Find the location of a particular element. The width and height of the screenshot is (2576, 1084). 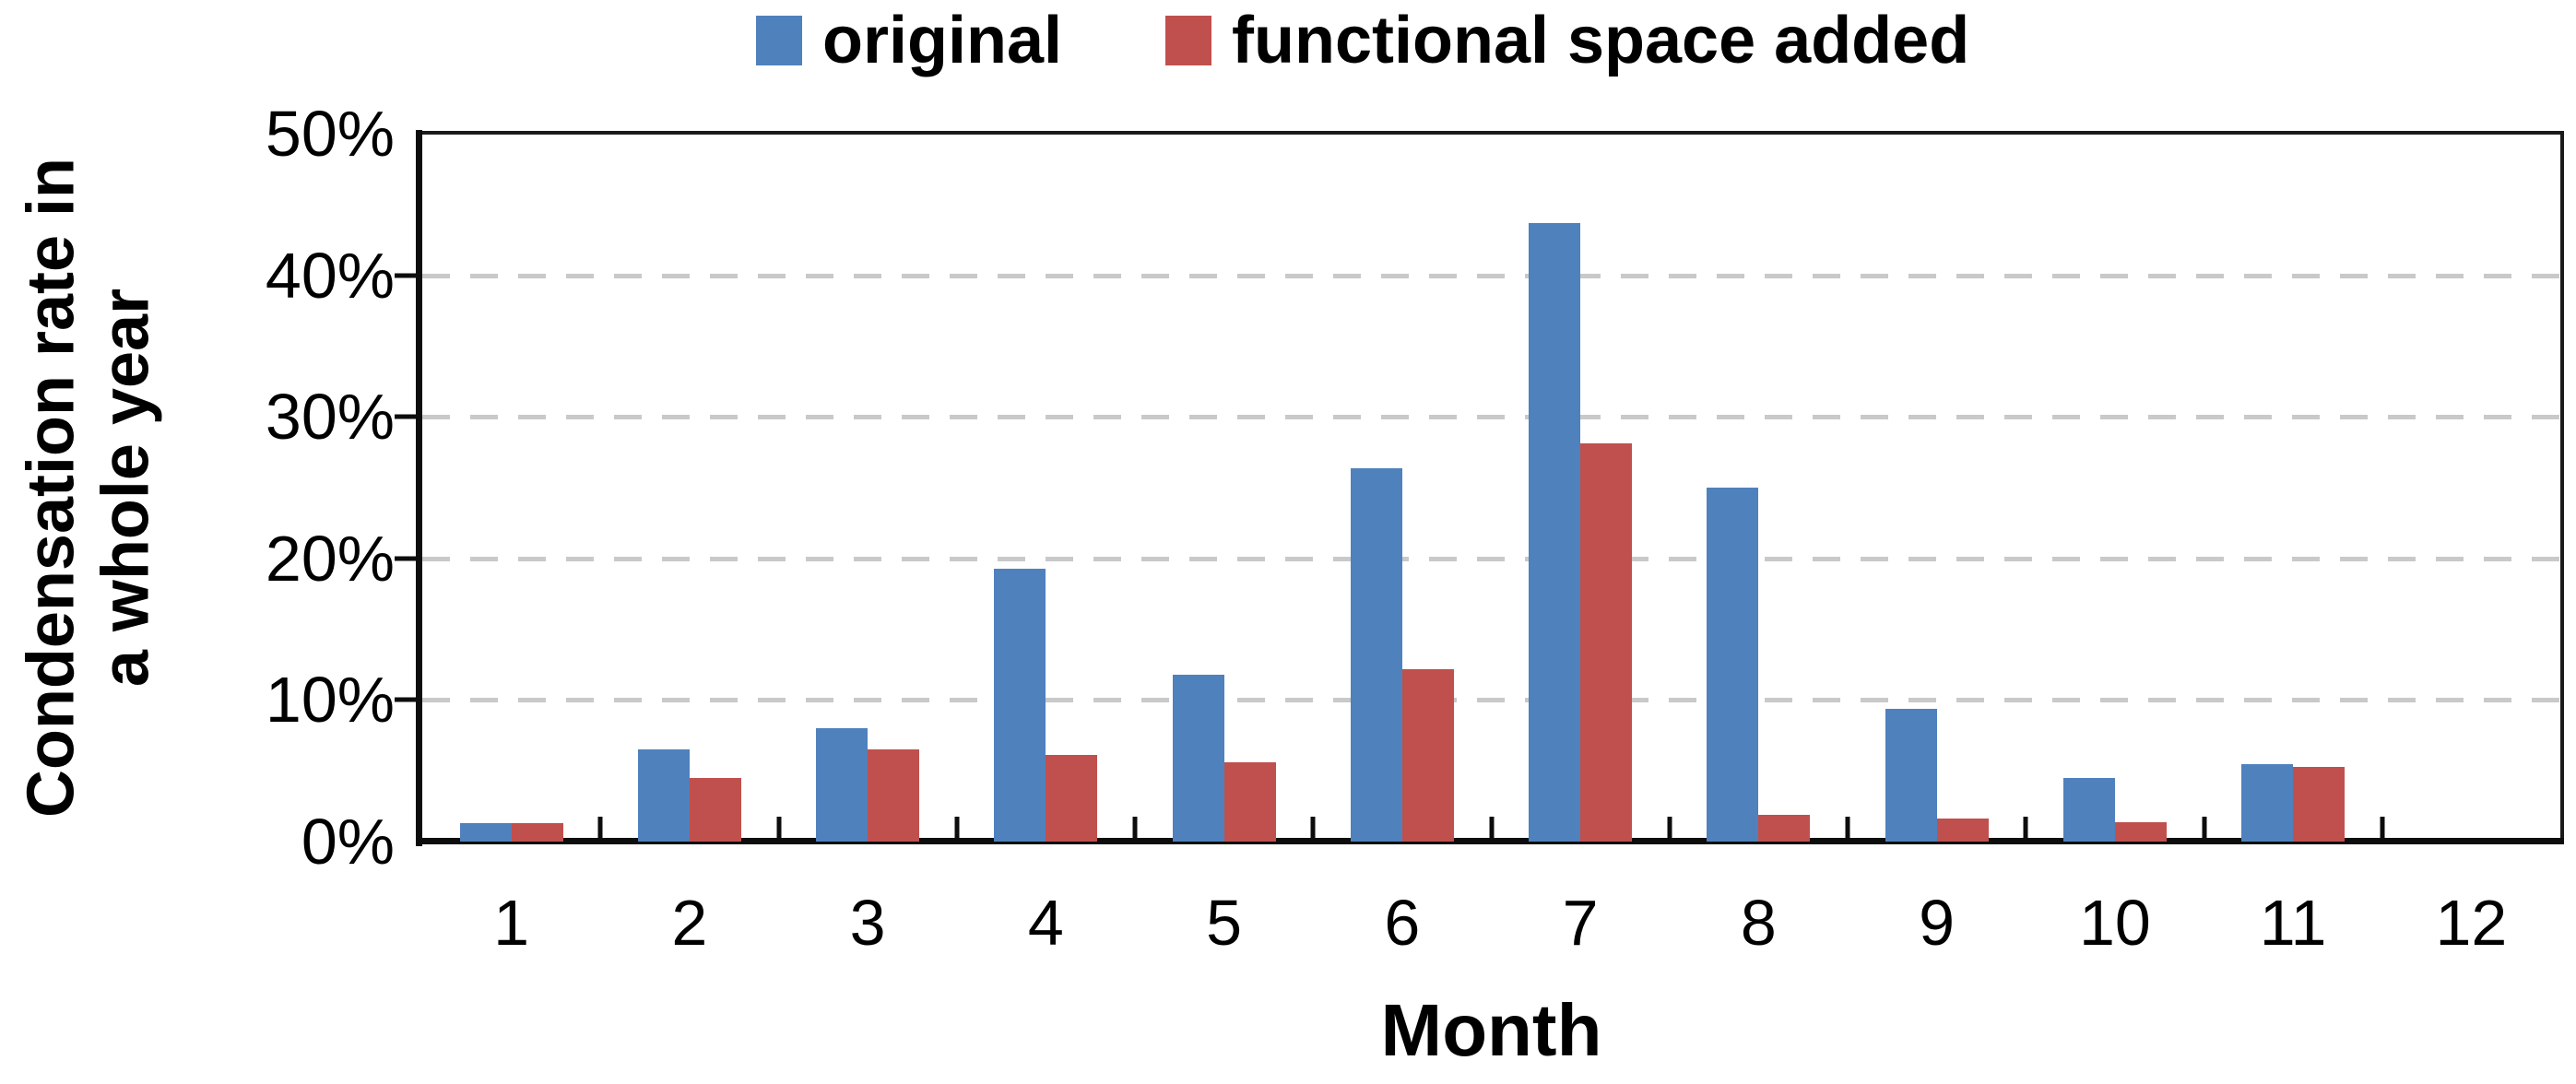

gridline-20-percent is located at coordinates (1491, 558).